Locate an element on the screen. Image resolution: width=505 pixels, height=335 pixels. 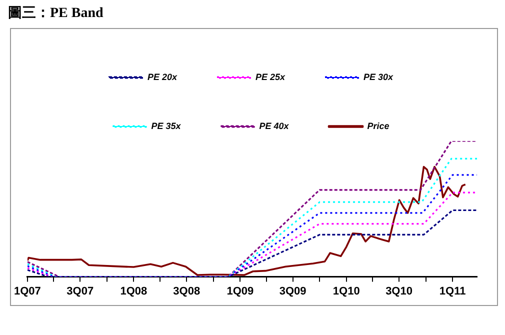
x-tick-label: 3Q10 is located at coordinates (399, 291).